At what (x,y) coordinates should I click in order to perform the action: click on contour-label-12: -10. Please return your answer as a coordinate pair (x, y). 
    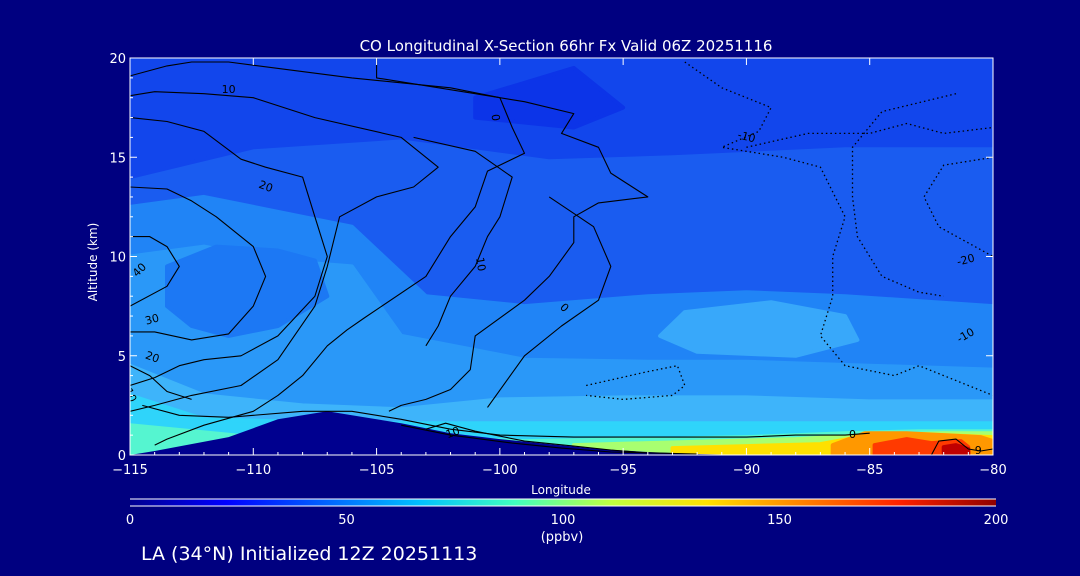
    Looking at the image, I should click on (746, 136).